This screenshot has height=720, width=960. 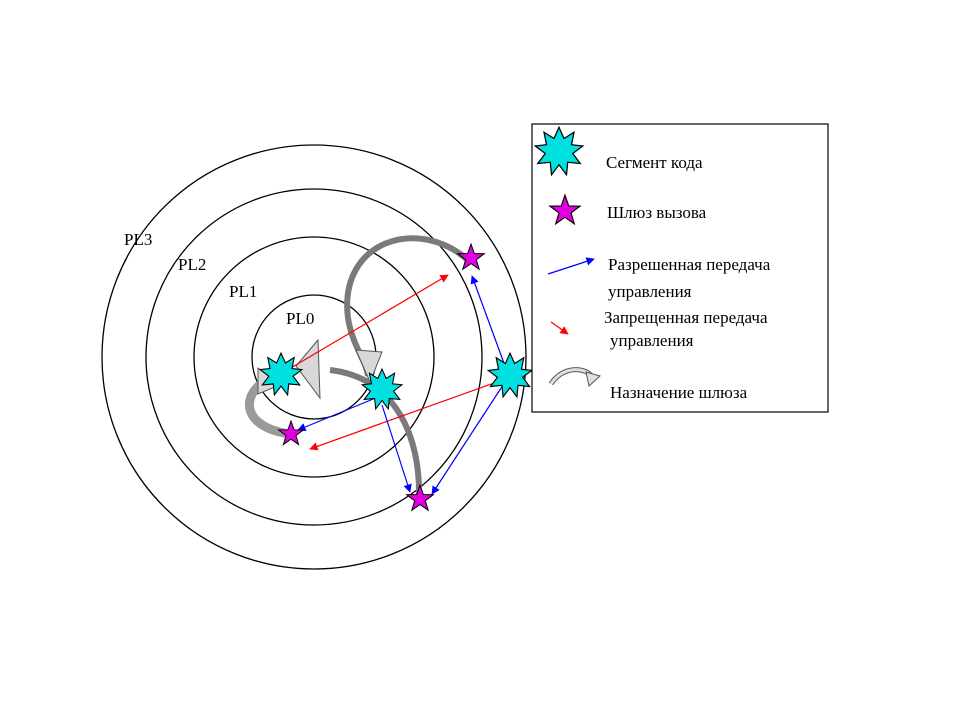 I want to click on ring-label-pl1: PL1, so click(x=243, y=291).